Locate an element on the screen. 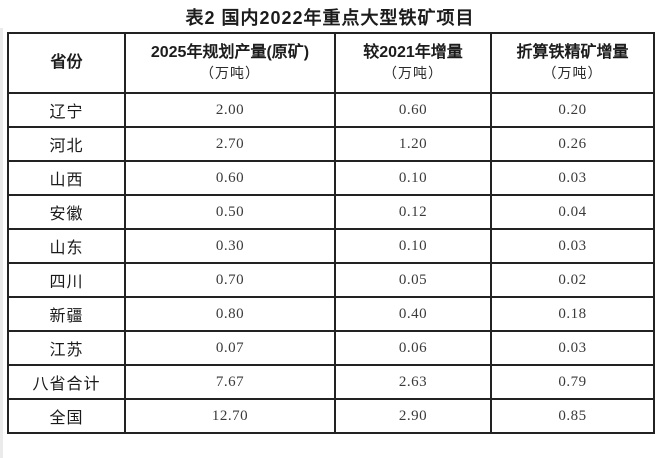 The image size is (660, 458). col-header-label: 较2021年增量 is located at coordinates (413, 52).